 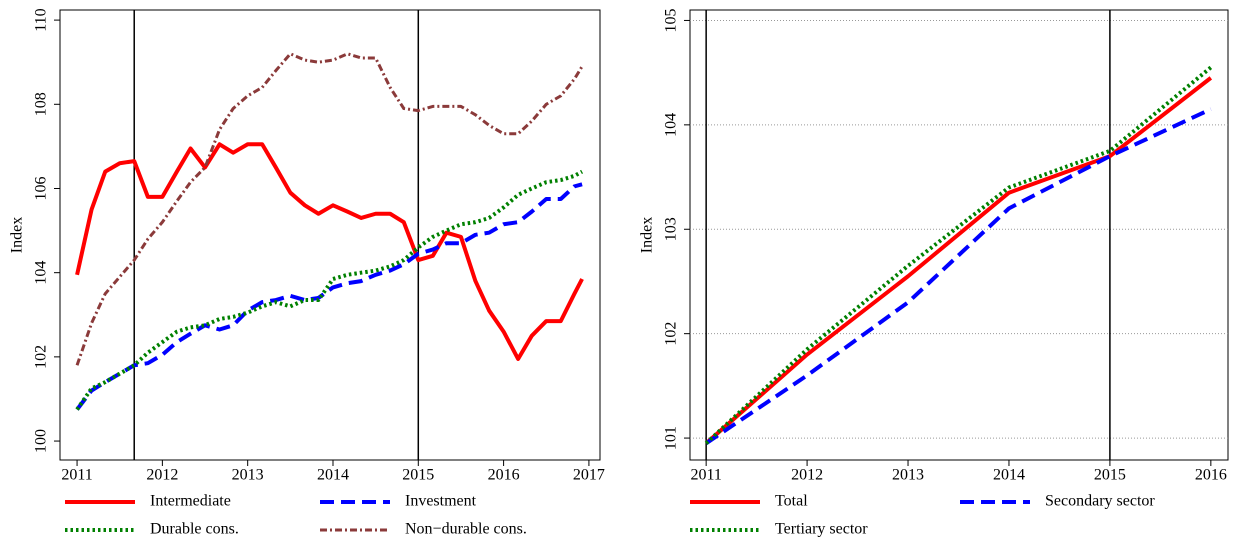 I want to click on y-tick-label: 110, so click(x=41, y=19).